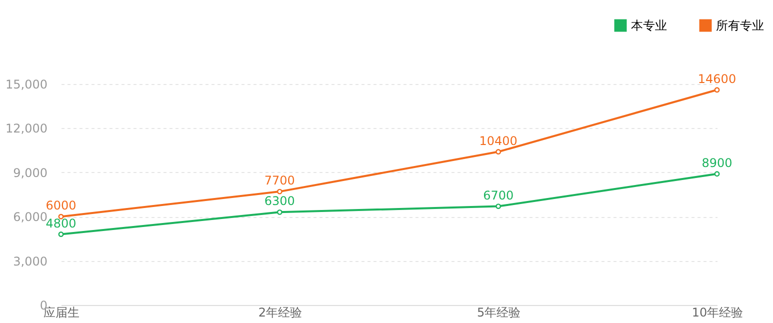  Describe the element at coordinates (718, 313) in the screenshot. I see `x-tick-label: 10年经验` at that location.